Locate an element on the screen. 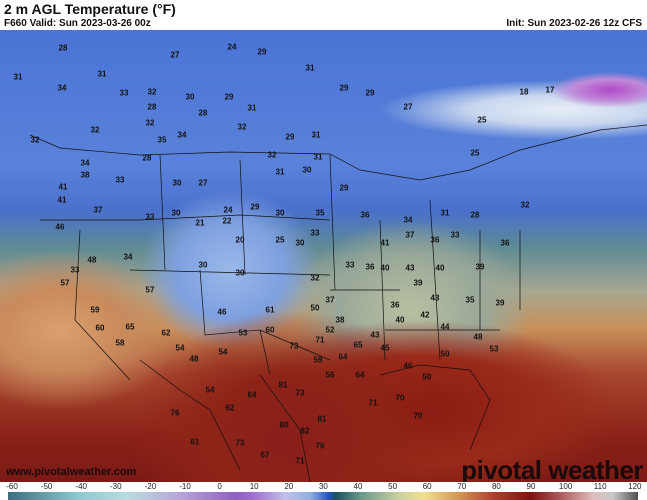 This screenshot has height=500, width=647. colorbar-tick-label: 30 is located at coordinates (323, 486).